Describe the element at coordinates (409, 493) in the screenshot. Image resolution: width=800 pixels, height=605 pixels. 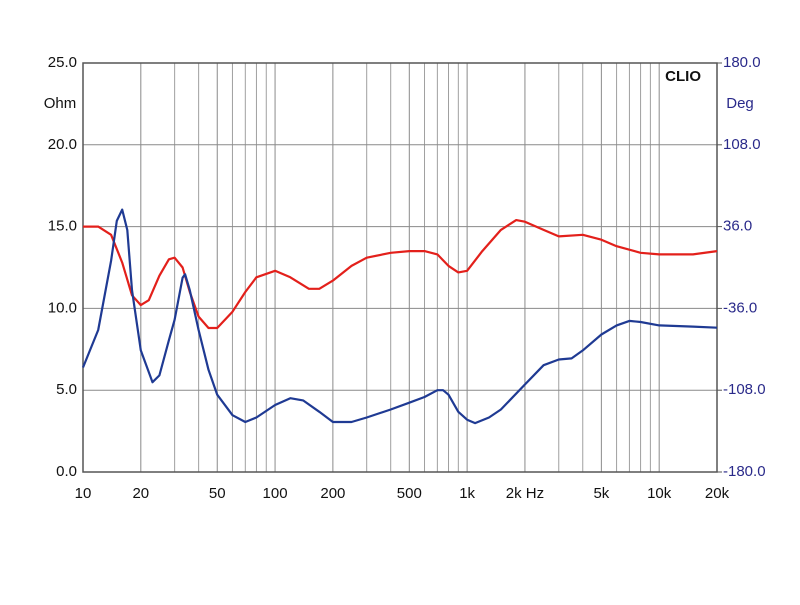
I see `x-tick-label: 500` at that location.